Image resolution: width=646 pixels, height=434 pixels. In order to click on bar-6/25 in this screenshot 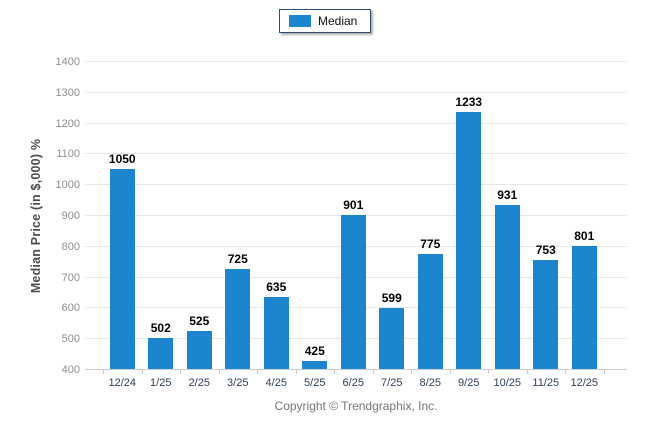, I will do `click(353, 291)`.